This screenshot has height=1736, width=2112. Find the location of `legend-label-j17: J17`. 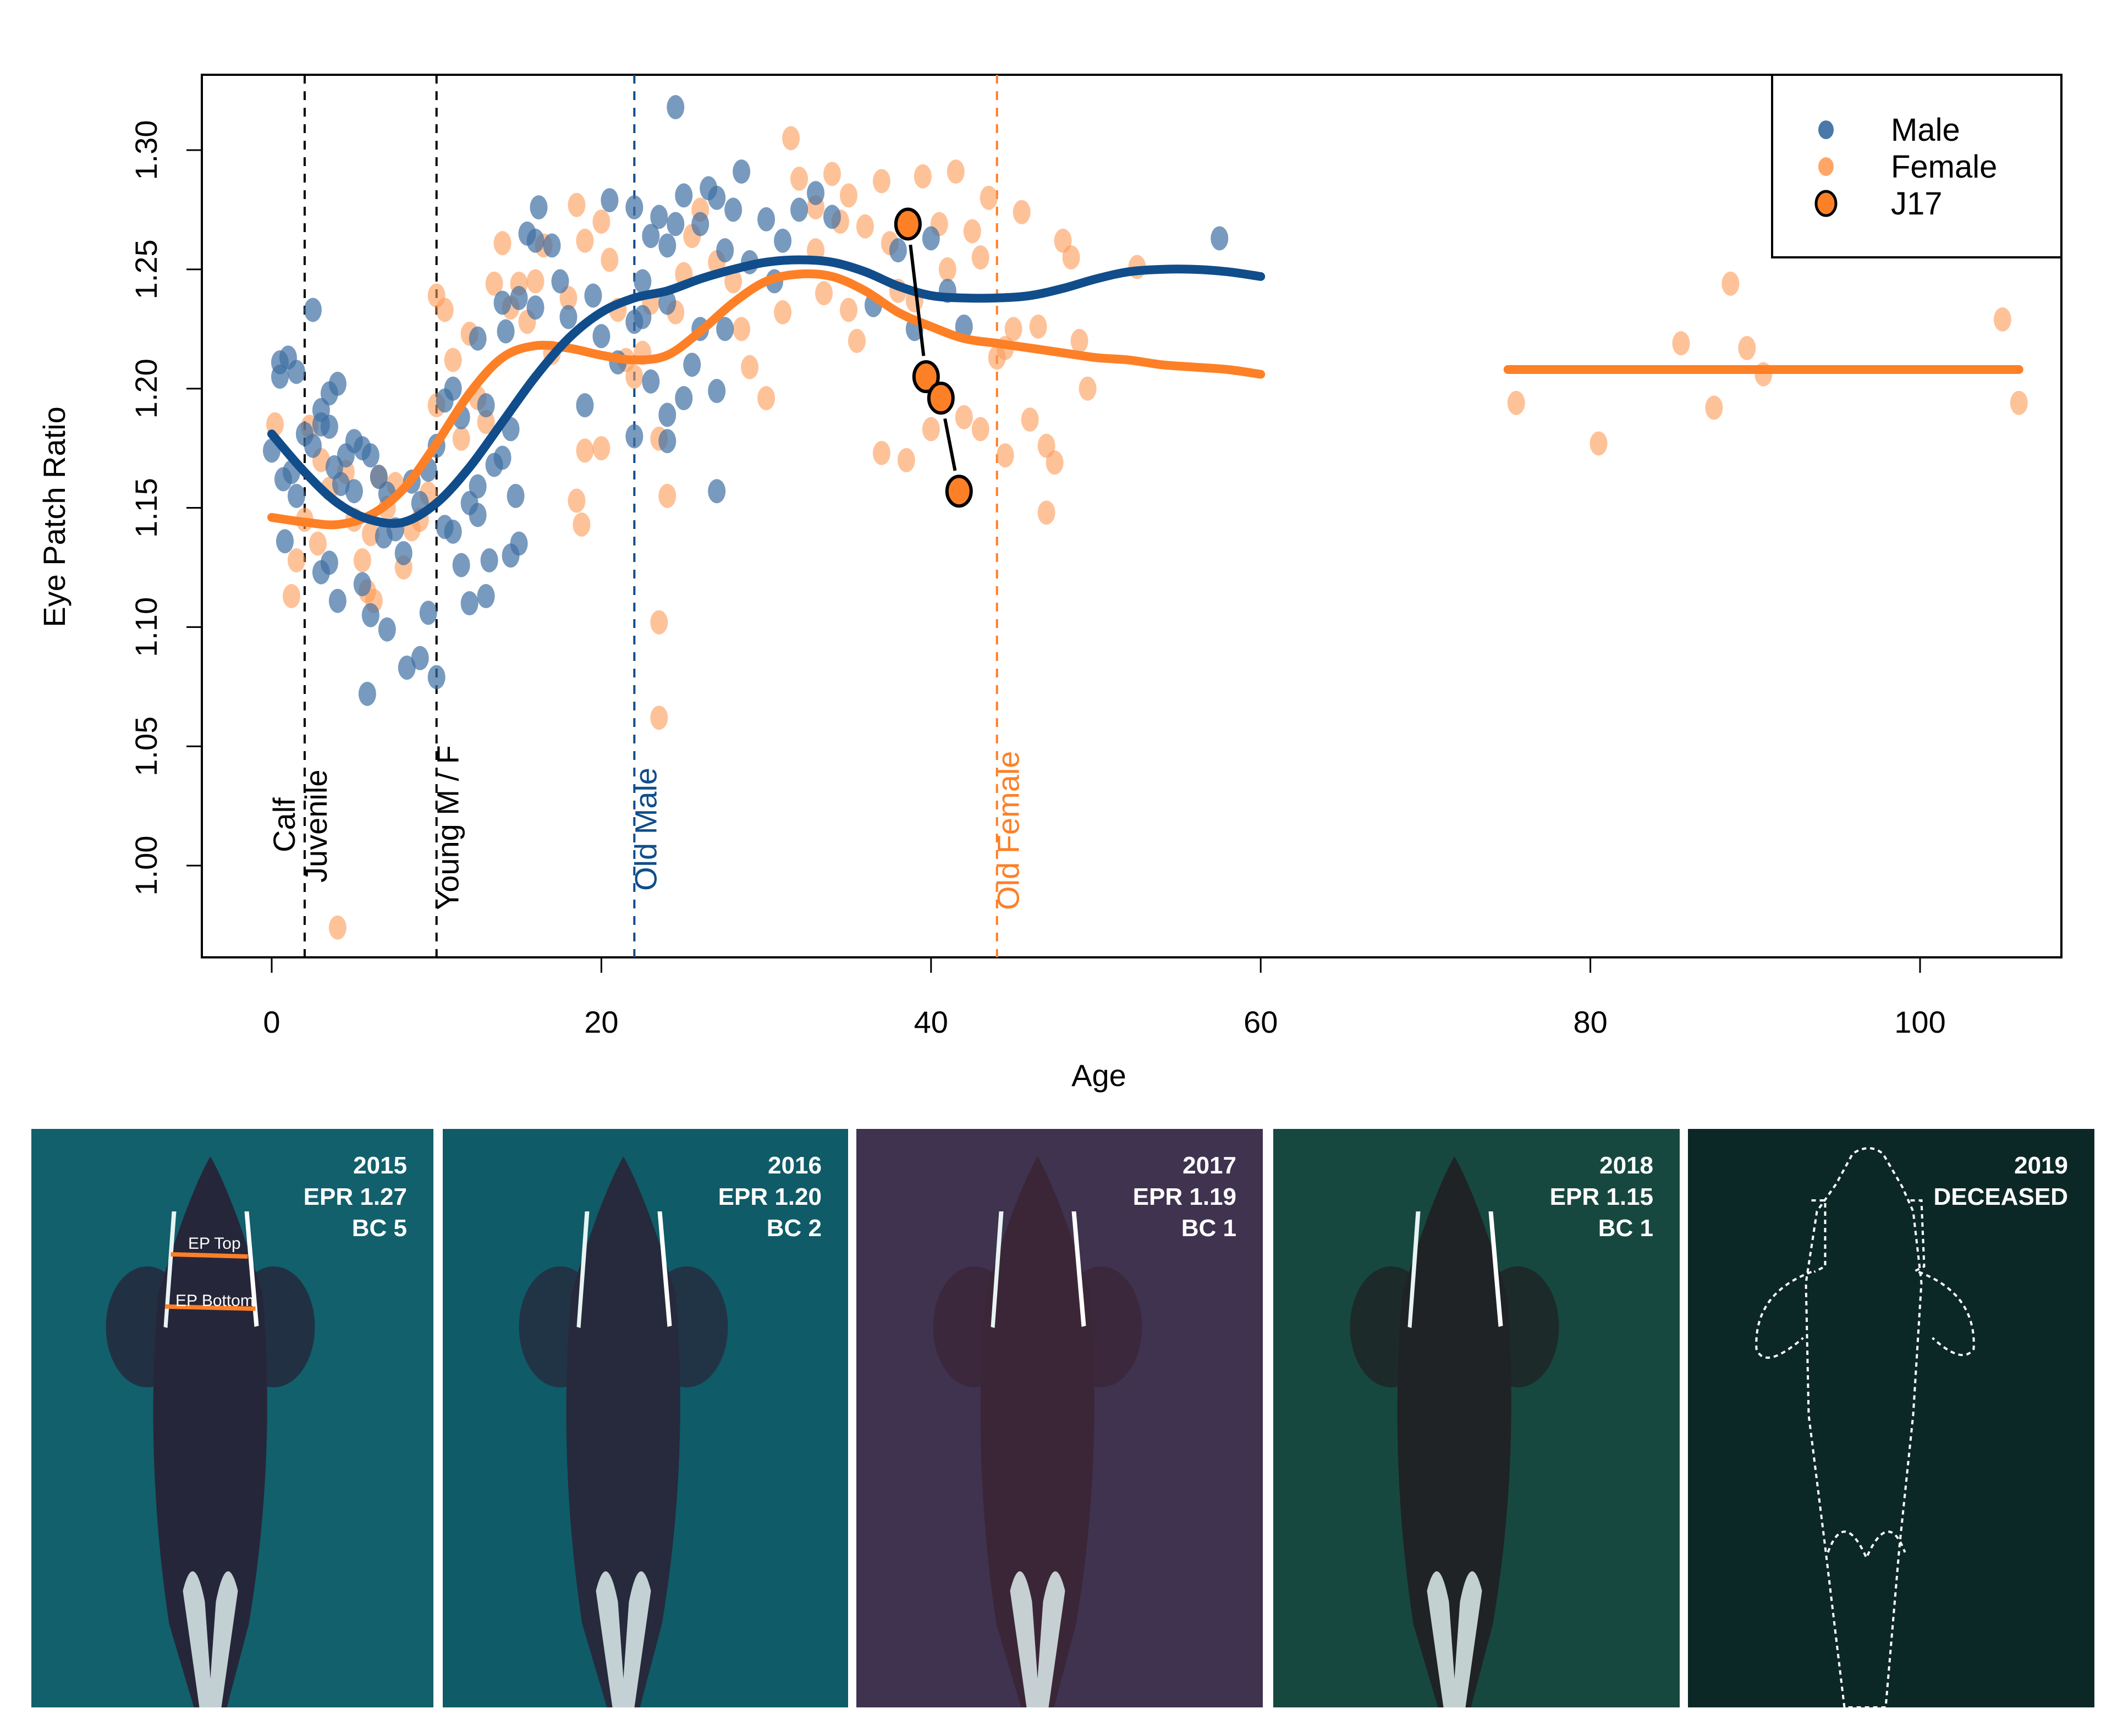

legend-label-j17: J17 is located at coordinates (1917, 204).